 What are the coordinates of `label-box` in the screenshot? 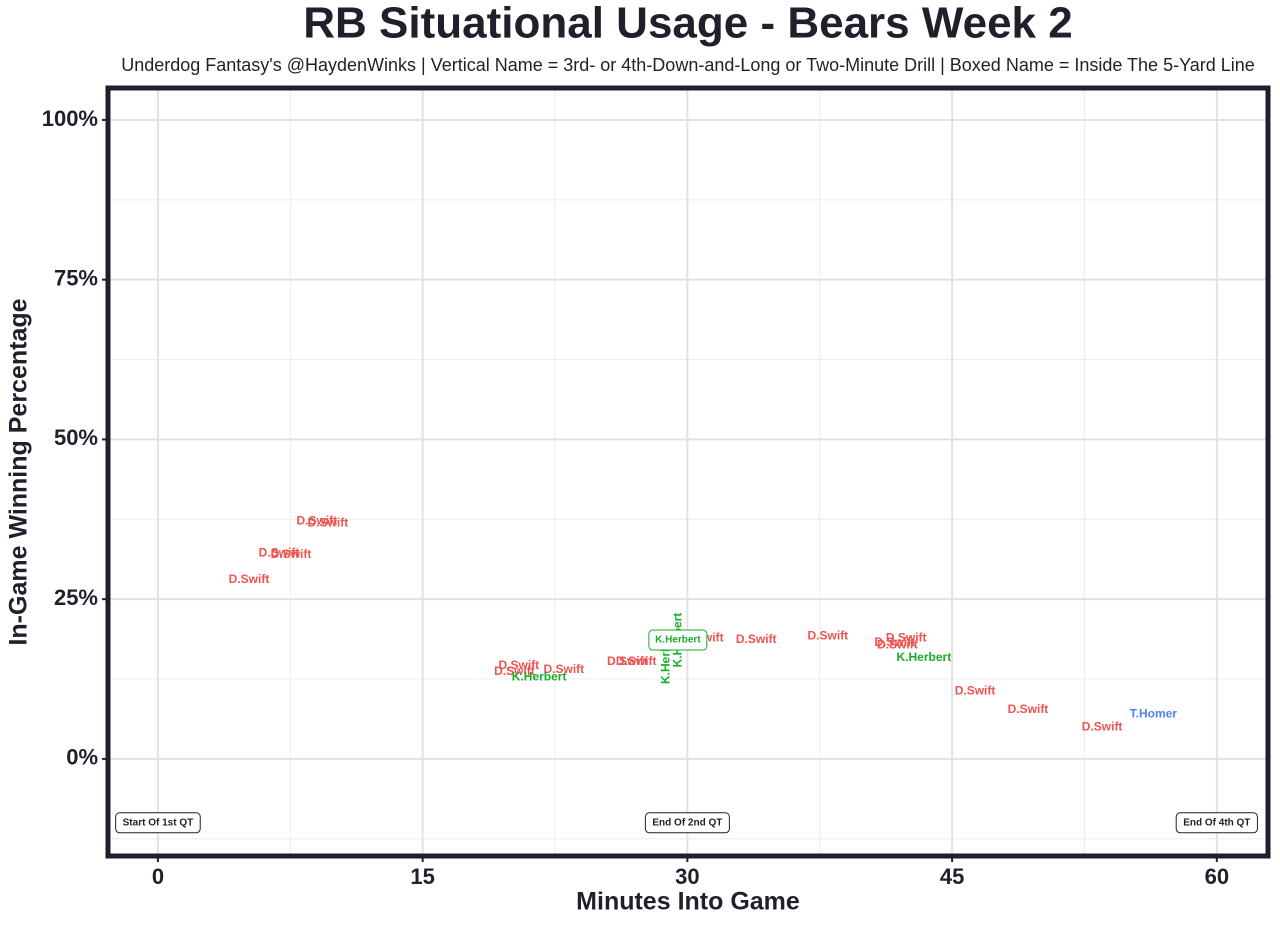 It's located at (678, 640).